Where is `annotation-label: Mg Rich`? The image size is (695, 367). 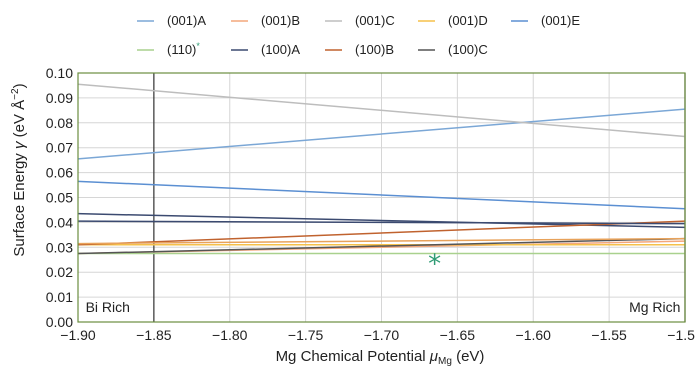
annotation-label: Mg Rich is located at coordinates (654, 307).